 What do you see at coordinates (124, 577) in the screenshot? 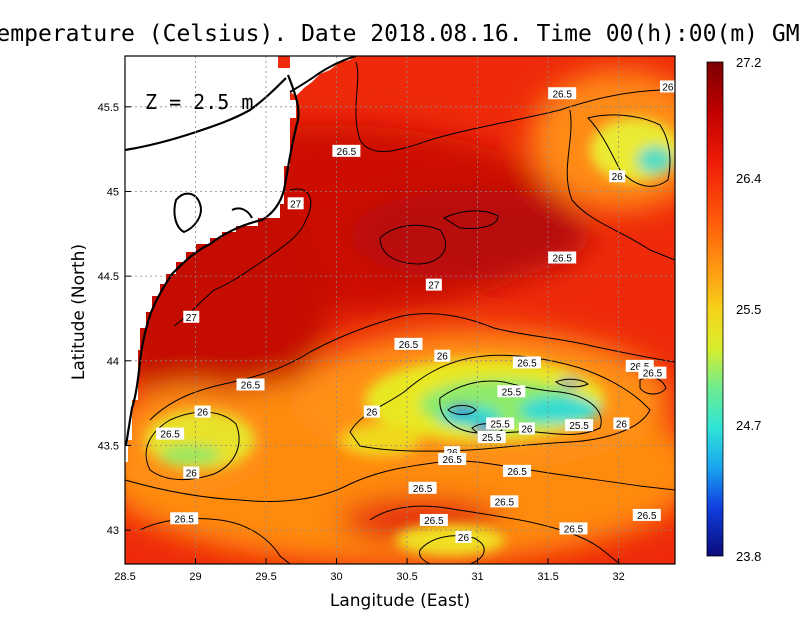
I see `x-tick-label: 28.5` at bounding box center [124, 577].